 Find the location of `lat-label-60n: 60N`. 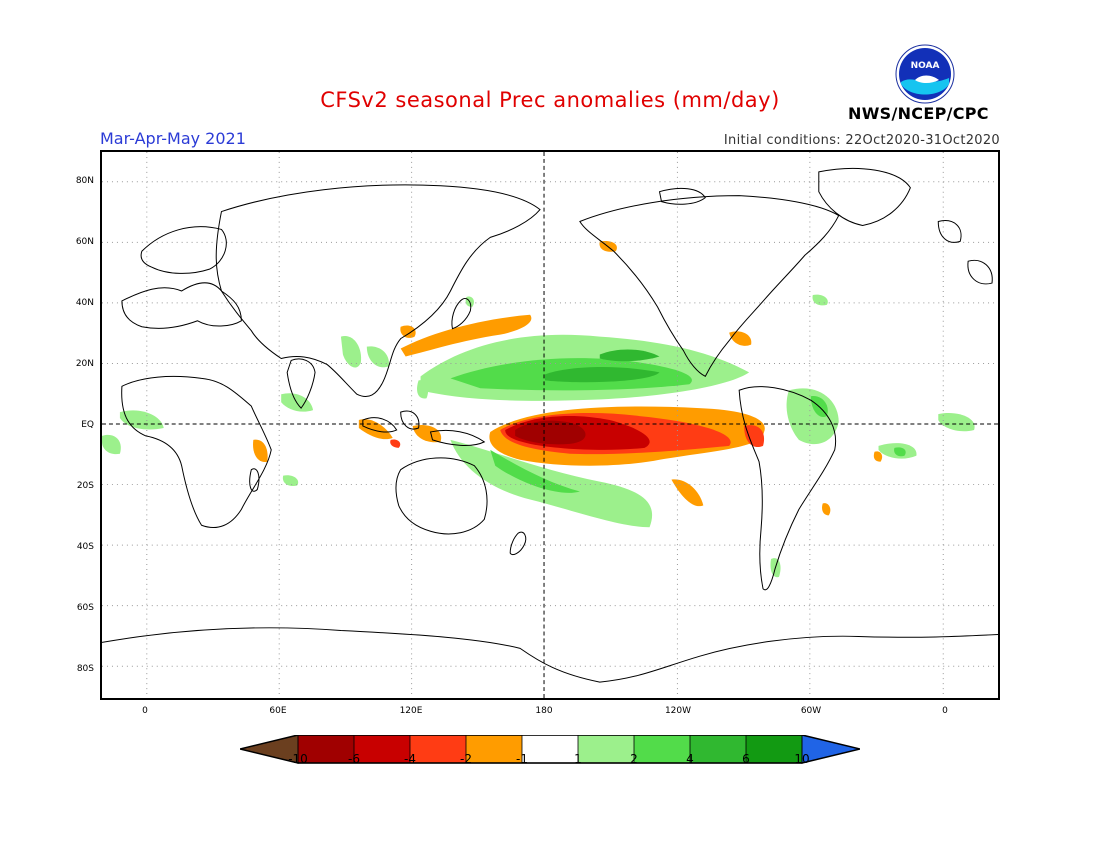

lat-label-60n: 60N is located at coordinates (79, 242).